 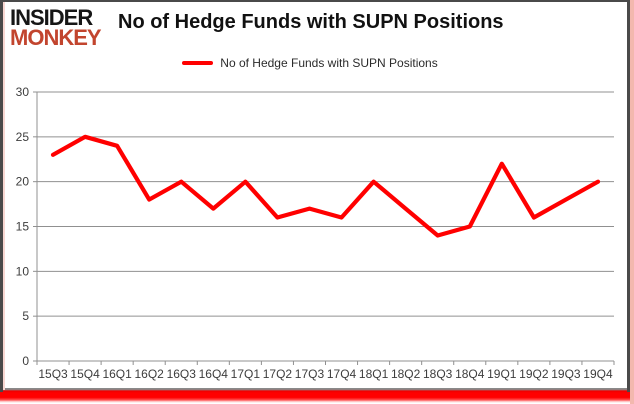 What do you see at coordinates (23, 227) in the screenshot?
I see `y-axis-label: 15` at bounding box center [23, 227].